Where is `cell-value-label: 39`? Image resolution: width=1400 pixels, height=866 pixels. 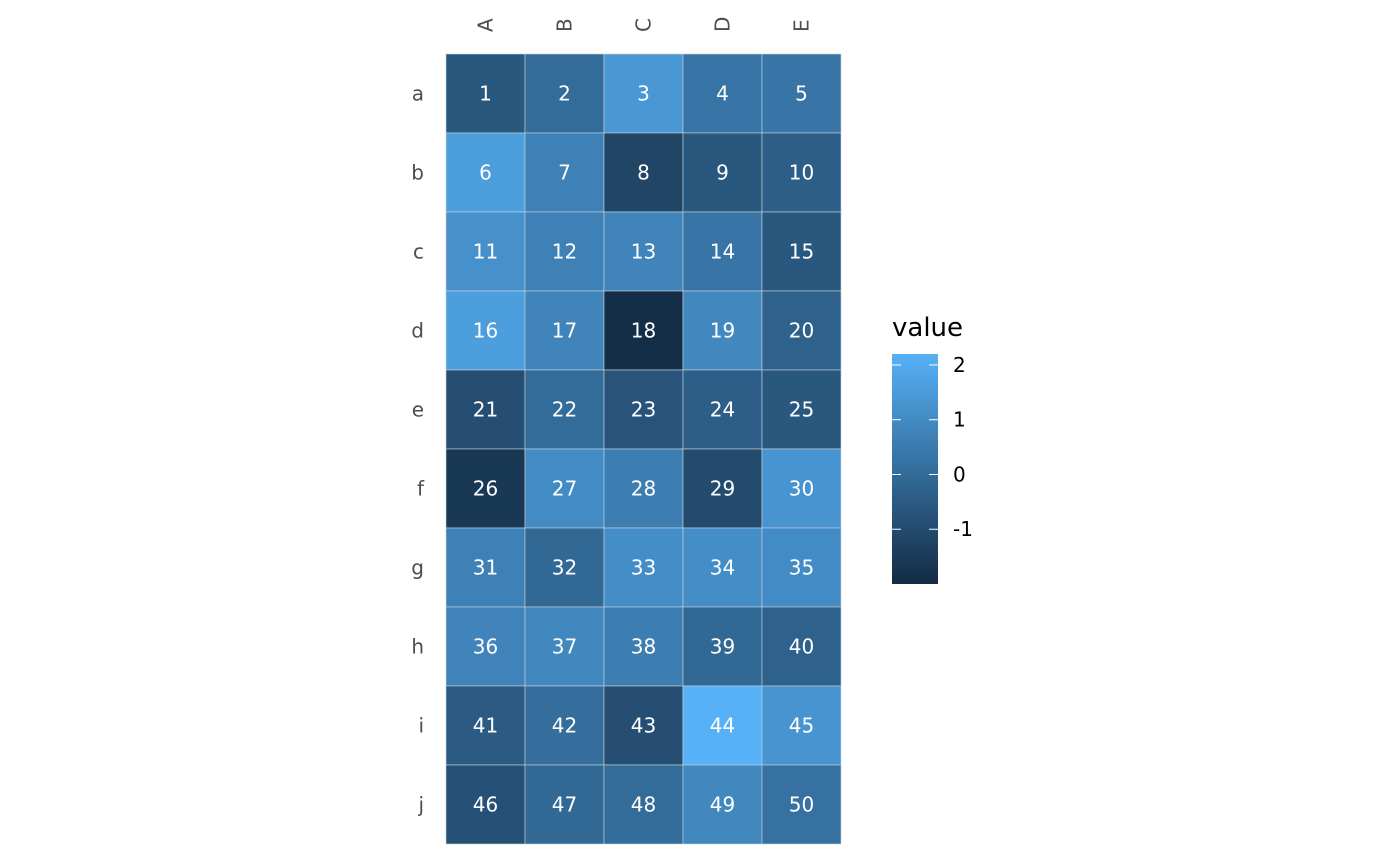 cell-value-label: 39 is located at coordinates (722, 647).